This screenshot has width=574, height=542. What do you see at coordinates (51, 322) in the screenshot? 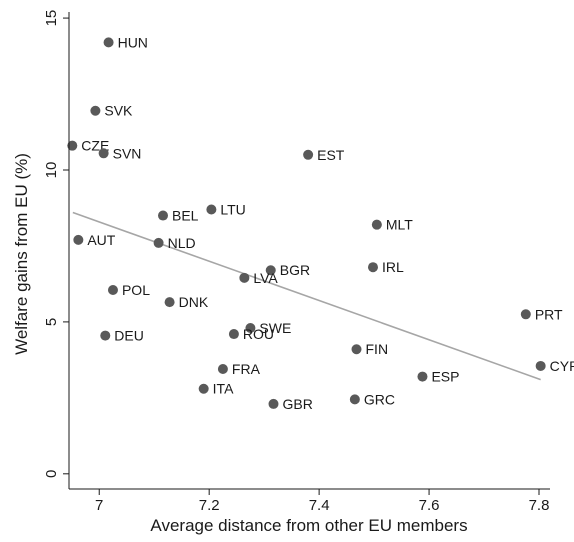
I see `y-tick-label: 5` at bounding box center [51, 322].